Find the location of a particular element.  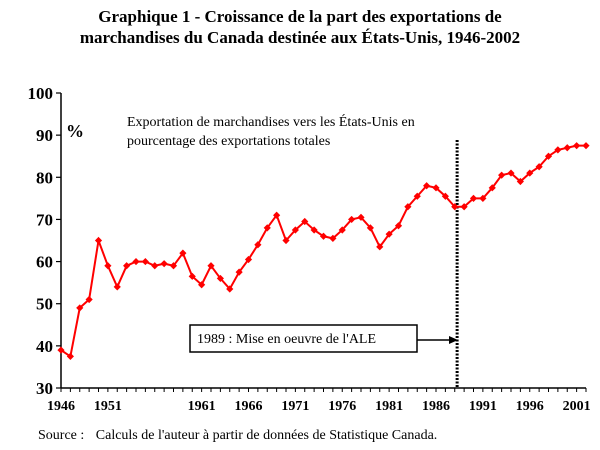

annotation-1989: 1989 : Mise en oeuvre de l'ALE is located at coordinates (323, 338).